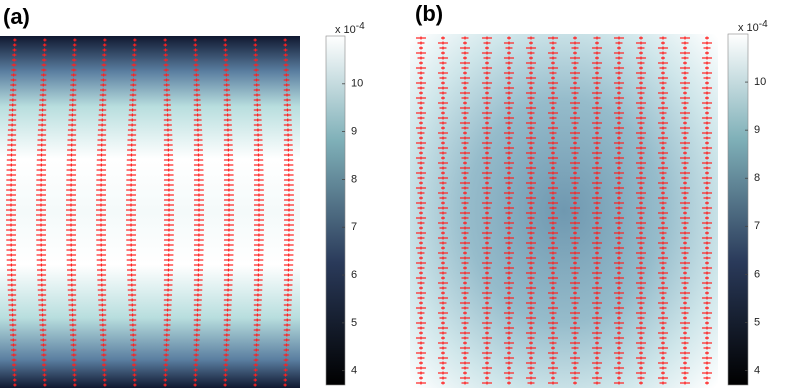 The height and width of the screenshot is (388, 789). I want to click on panel-label: (b), so click(429, 13).